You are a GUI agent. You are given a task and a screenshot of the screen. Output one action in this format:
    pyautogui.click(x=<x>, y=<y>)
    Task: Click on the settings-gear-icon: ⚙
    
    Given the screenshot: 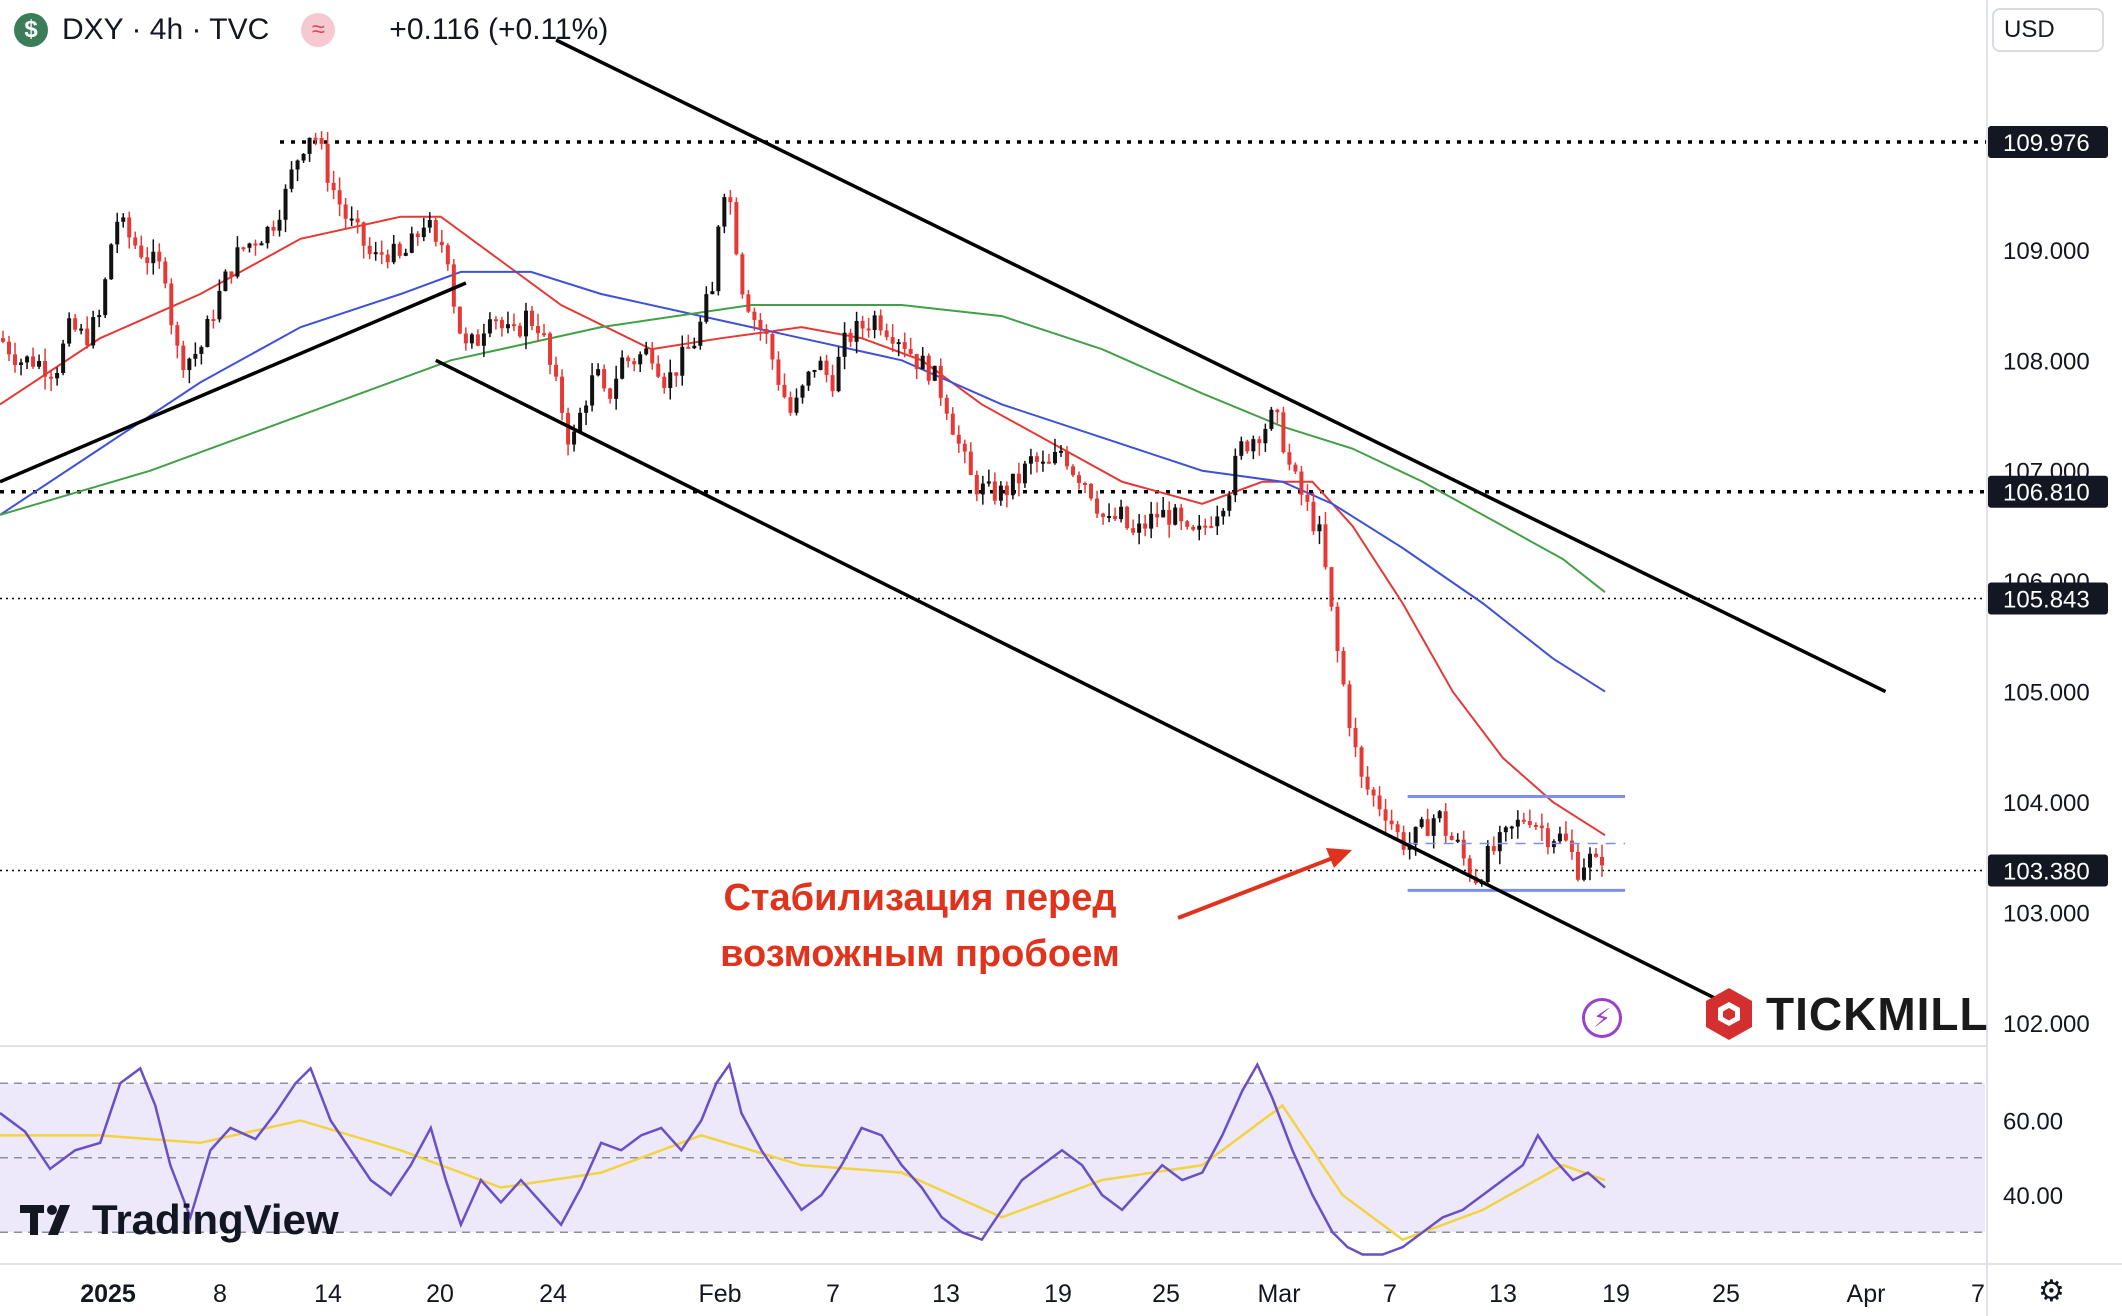 What is the action you would take?
    pyautogui.click(x=2051, y=1291)
    